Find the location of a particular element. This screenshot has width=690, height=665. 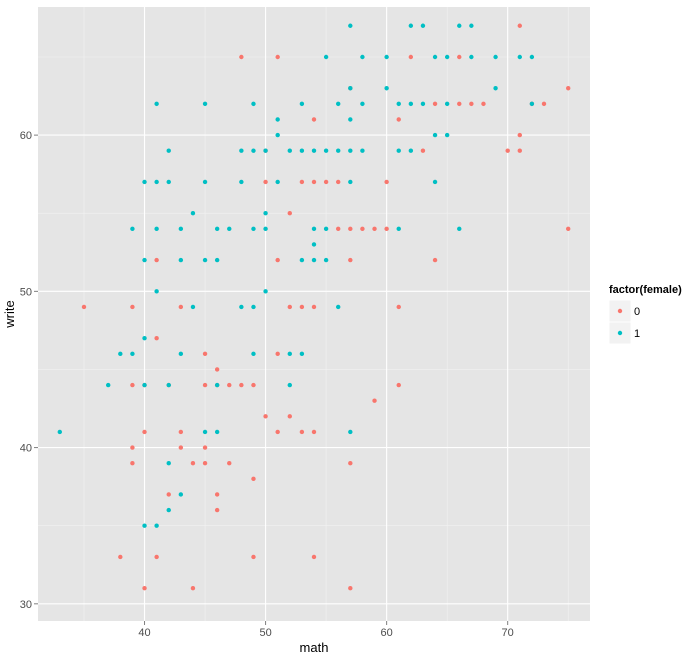

x-axis-title: math is located at coordinates (314, 647).